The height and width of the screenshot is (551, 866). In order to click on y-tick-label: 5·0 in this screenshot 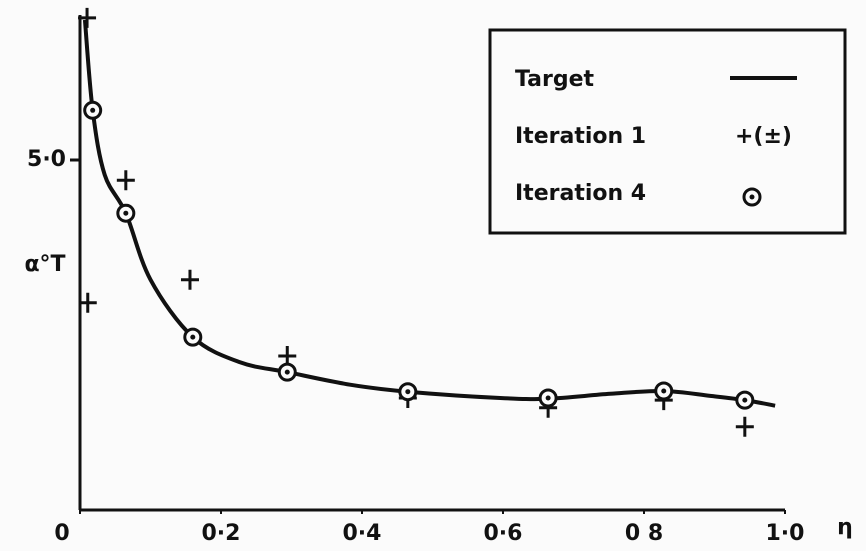, I will do `click(46, 159)`.